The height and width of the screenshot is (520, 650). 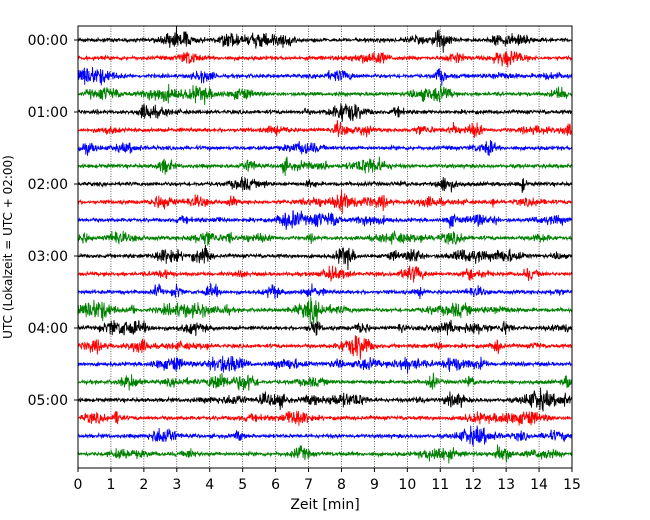 What do you see at coordinates (407, 485) in the screenshot?
I see `x-tick-label: 10` at bounding box center [407, 485].